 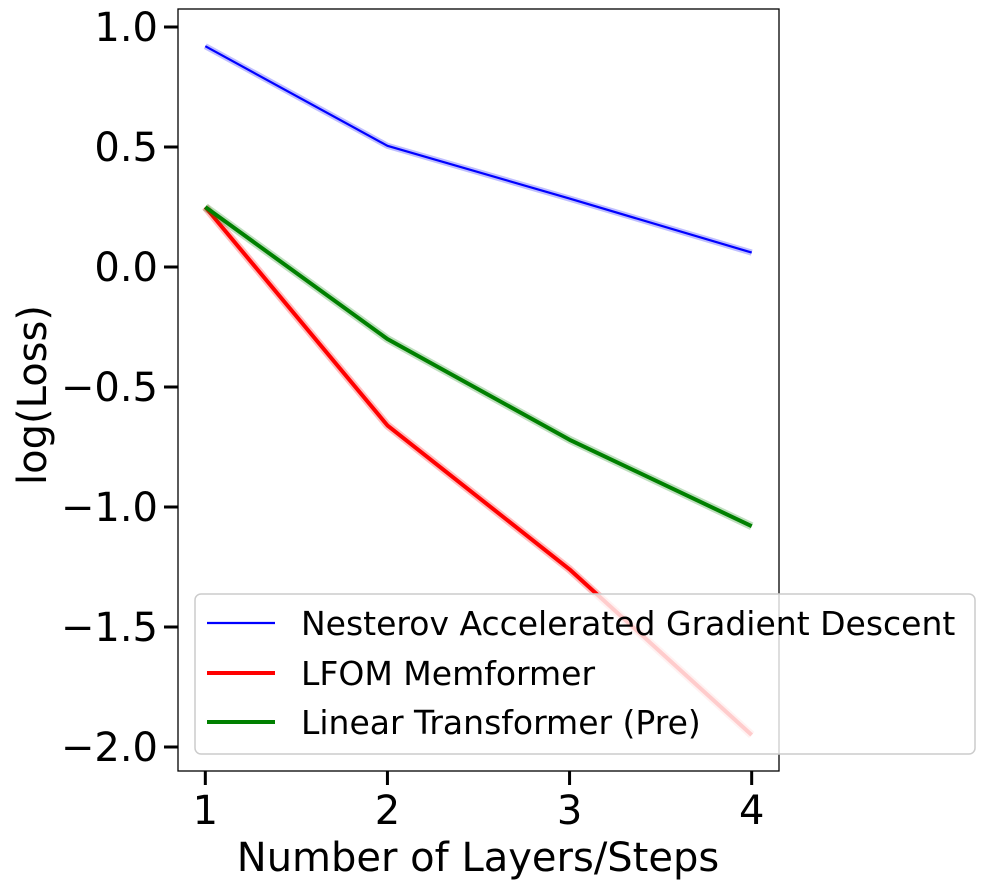 I want to click on y-tick-label: −1.0, so click(x=109, y=508).